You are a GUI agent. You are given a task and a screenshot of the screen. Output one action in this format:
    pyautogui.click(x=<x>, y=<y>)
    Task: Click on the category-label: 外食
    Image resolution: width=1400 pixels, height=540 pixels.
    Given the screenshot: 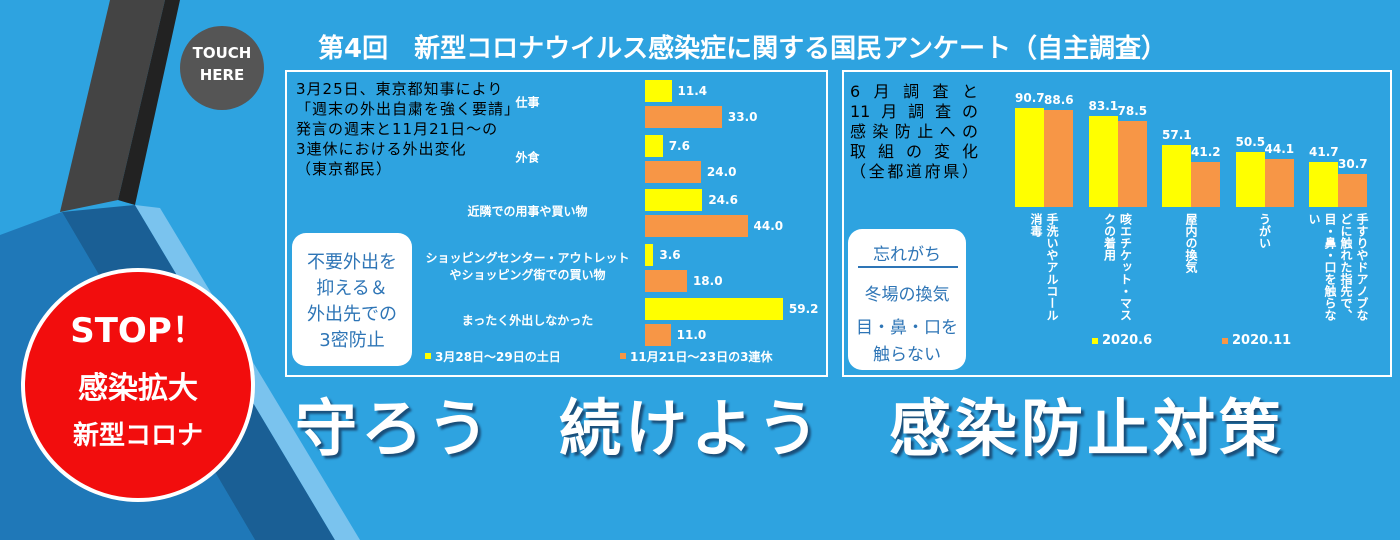 What is the action you would take?
    pyautogui.click(x=527, y=157)
    